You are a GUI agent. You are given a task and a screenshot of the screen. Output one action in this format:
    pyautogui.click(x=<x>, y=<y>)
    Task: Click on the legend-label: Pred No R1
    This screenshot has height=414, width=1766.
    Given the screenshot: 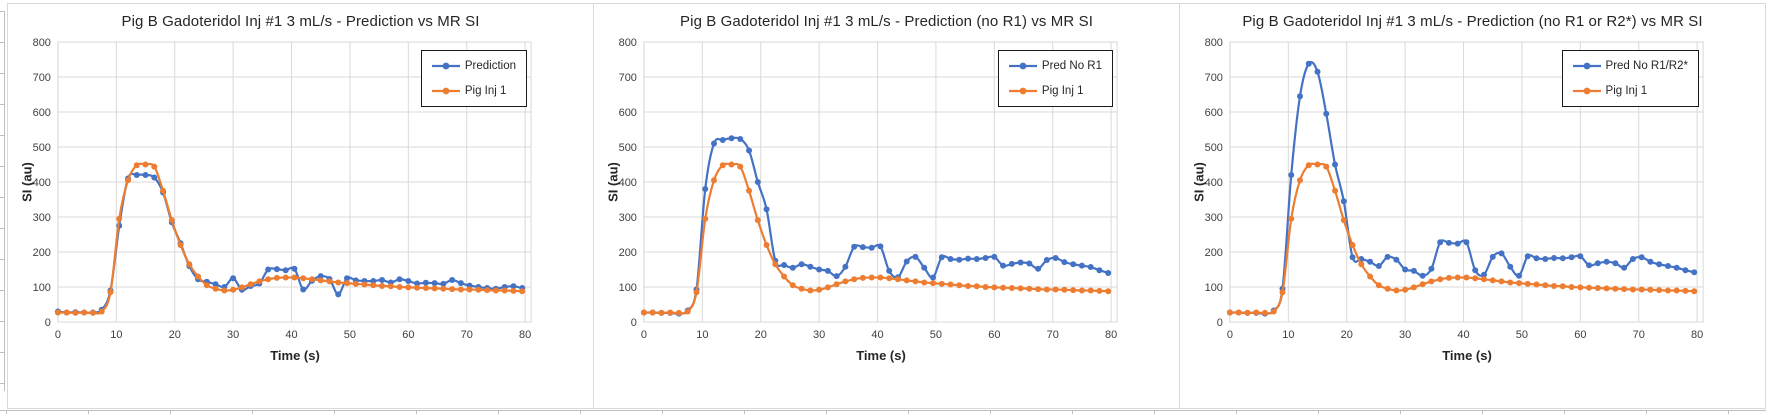 What is the action you would take?
    pyautogui.click(x=1071, y=66)
    